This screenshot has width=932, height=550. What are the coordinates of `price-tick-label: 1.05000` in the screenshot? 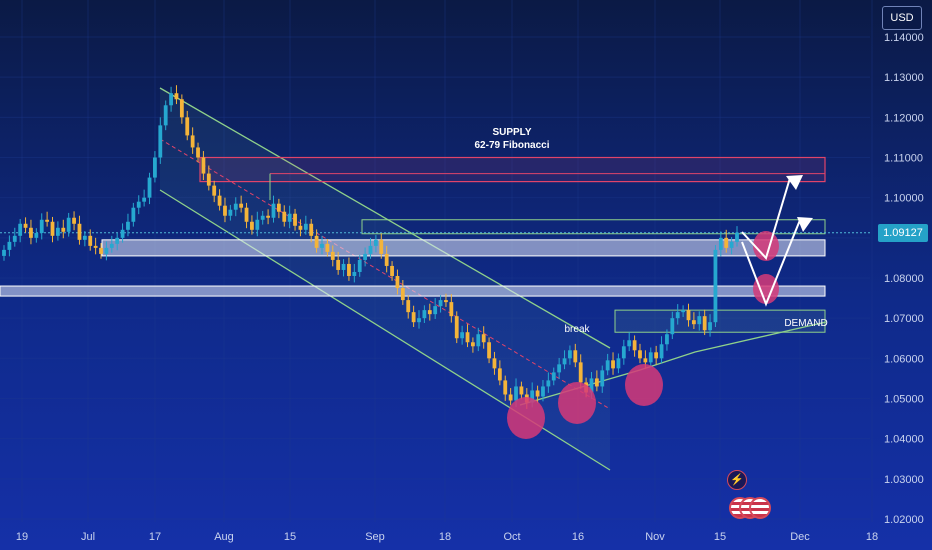 It's located at (904, 400).